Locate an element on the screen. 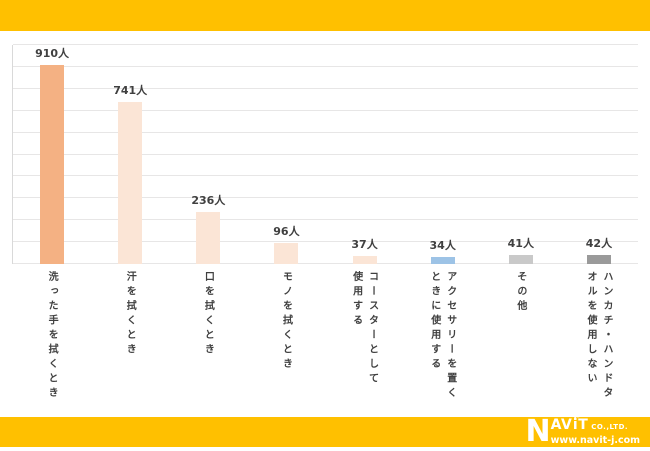 The height and width of the screenshot is (451, 650). top-banner is located at coordinates (325, 15).